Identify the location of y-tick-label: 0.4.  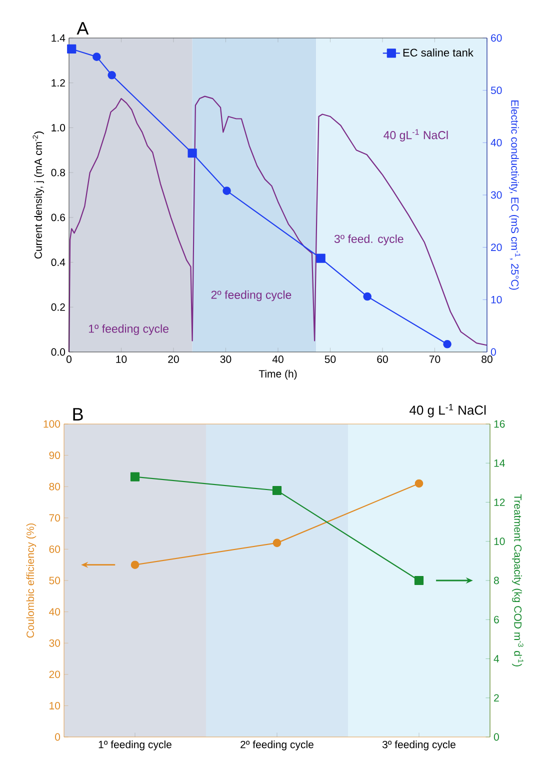
(58, 262).